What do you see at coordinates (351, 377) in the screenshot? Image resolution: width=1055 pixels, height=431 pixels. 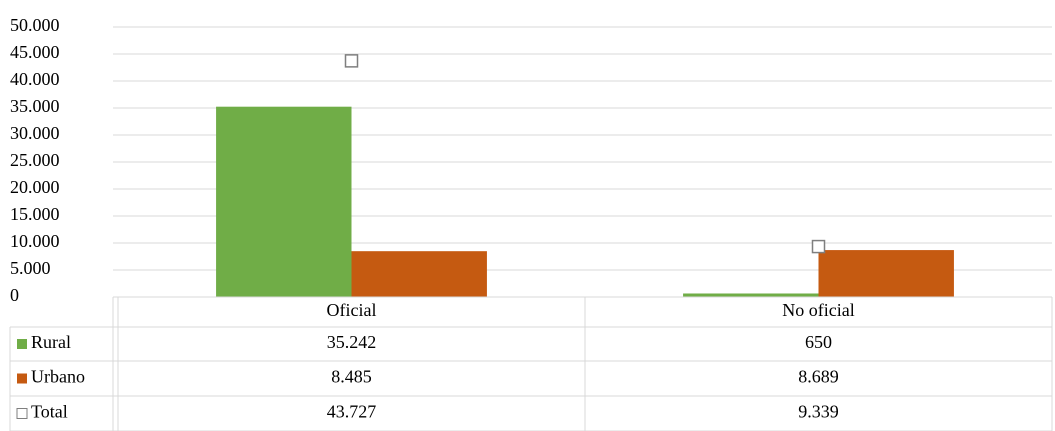 I see `table-value: 8.485` at bounding box center [351, 377].